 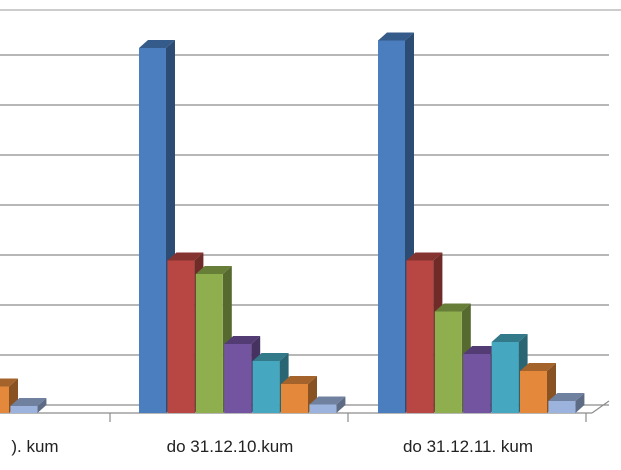 I want to click on category-label-2011: do 31.12.11. kum, so click(x=468, y=446).